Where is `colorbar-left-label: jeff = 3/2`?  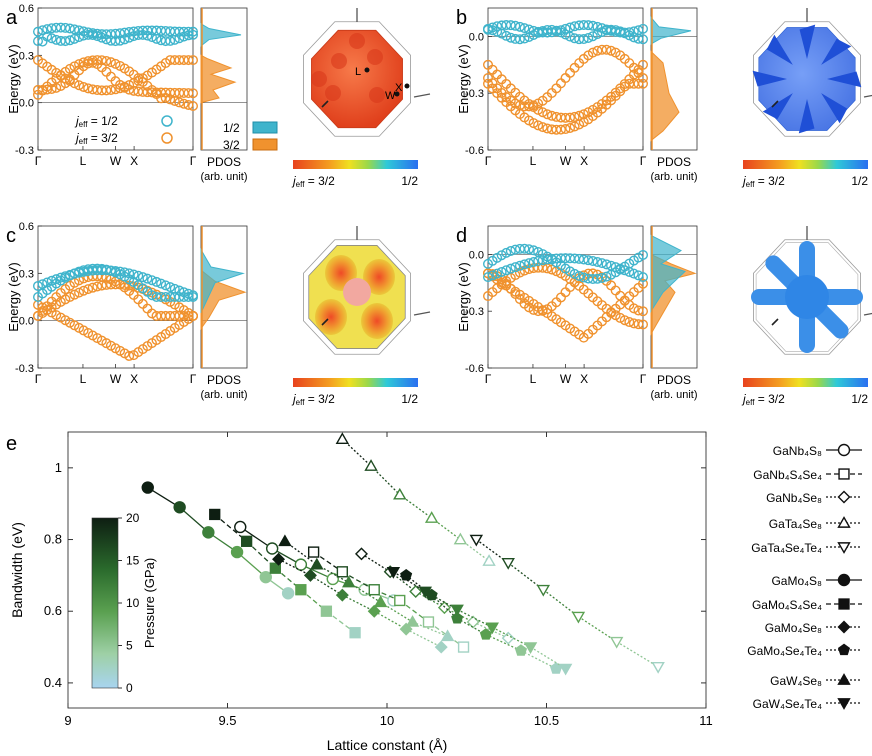
colorbar-left-label: jeff = 3/2 is located at coordinates (313, 399).